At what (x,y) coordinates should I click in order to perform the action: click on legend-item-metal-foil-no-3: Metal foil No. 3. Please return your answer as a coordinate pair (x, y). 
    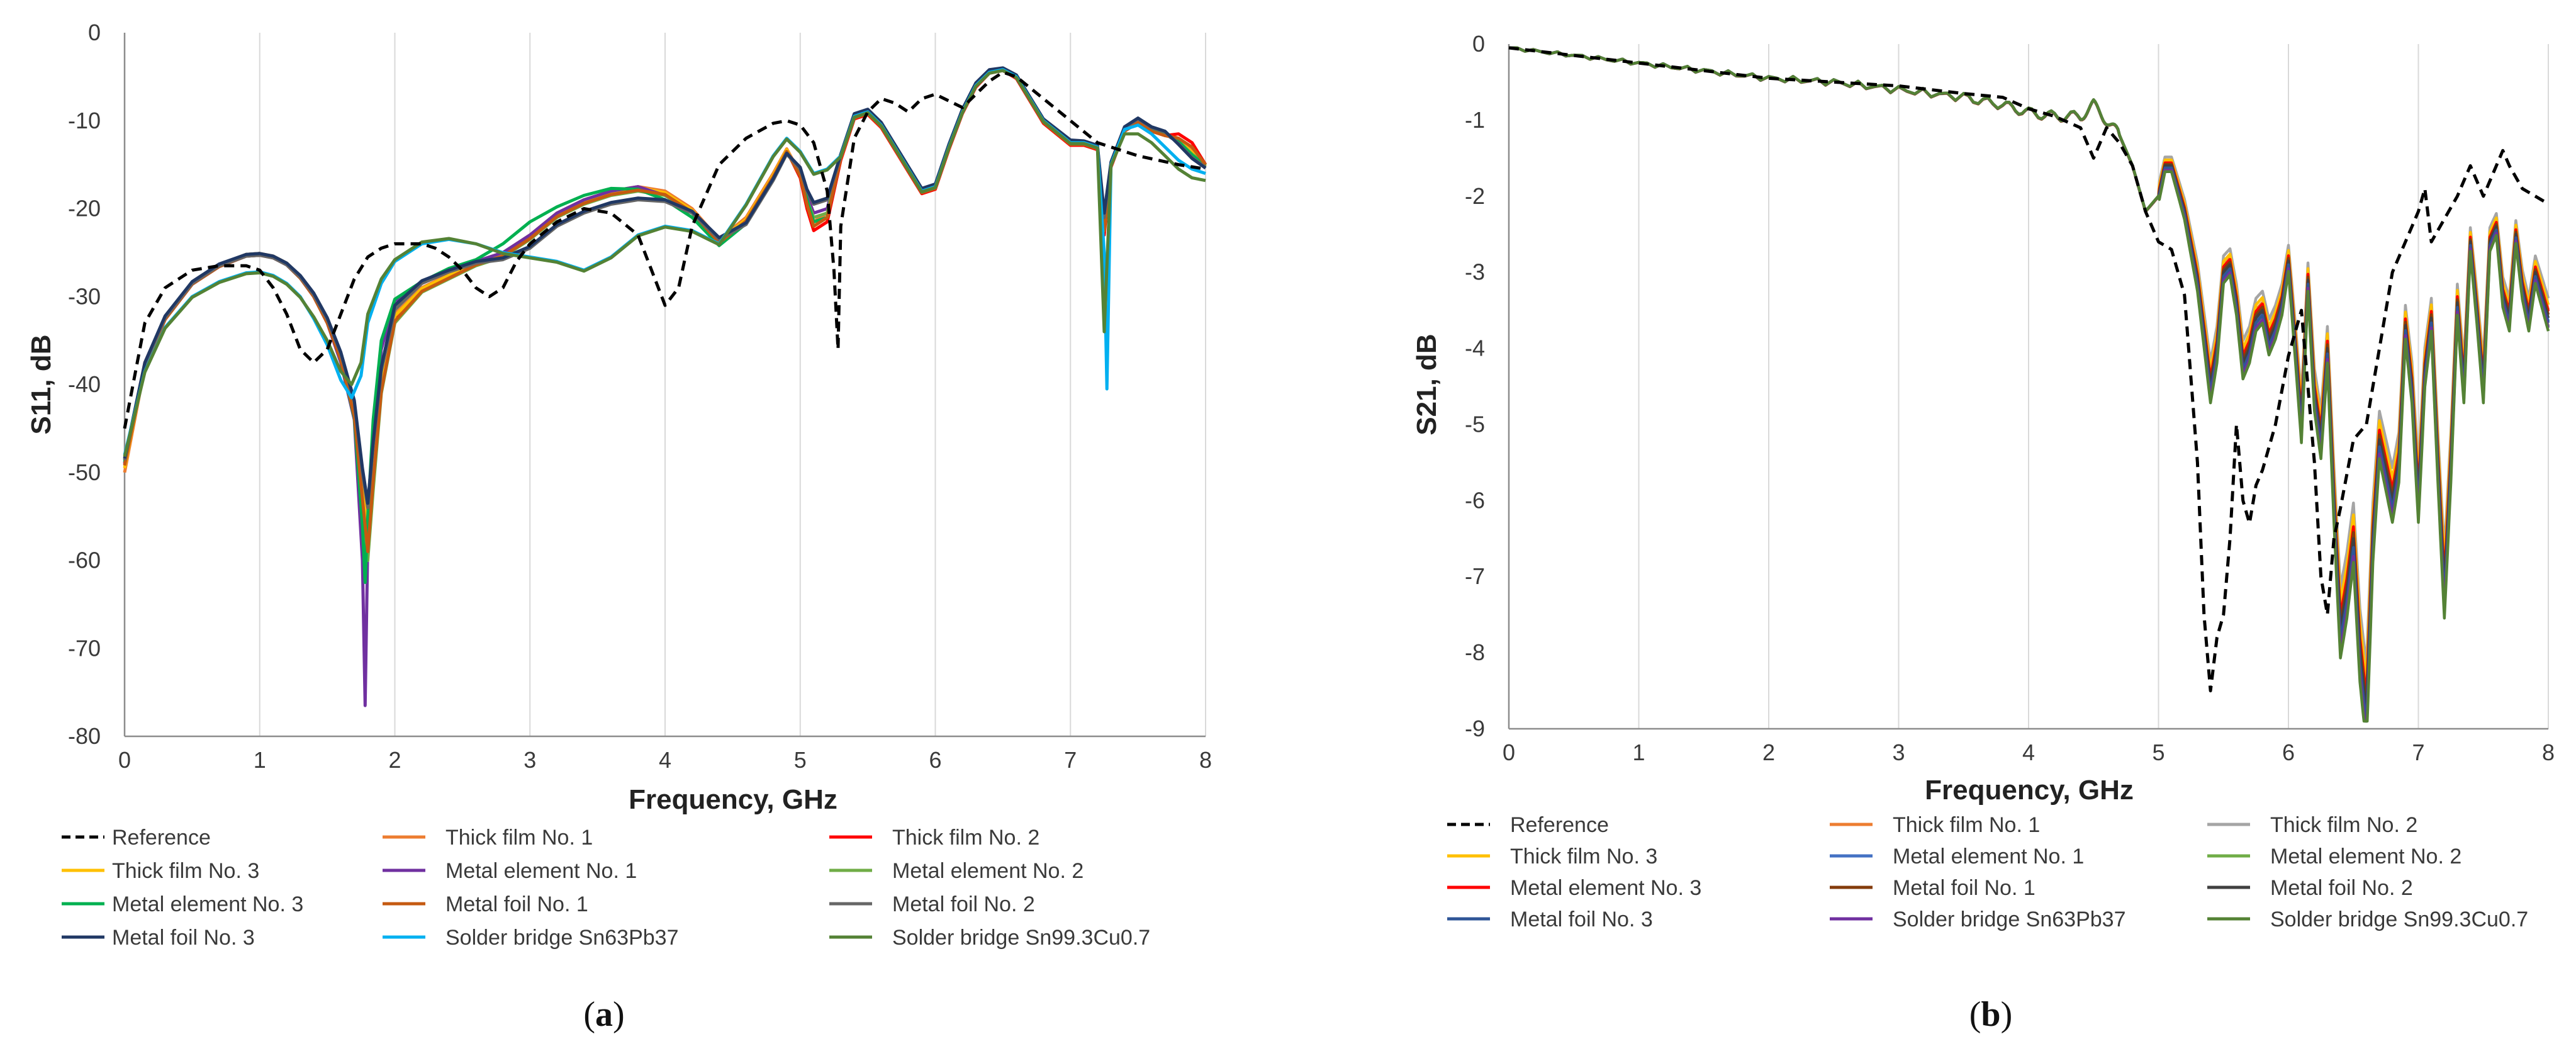
    Looking at the image, I should click on (1550, 919).